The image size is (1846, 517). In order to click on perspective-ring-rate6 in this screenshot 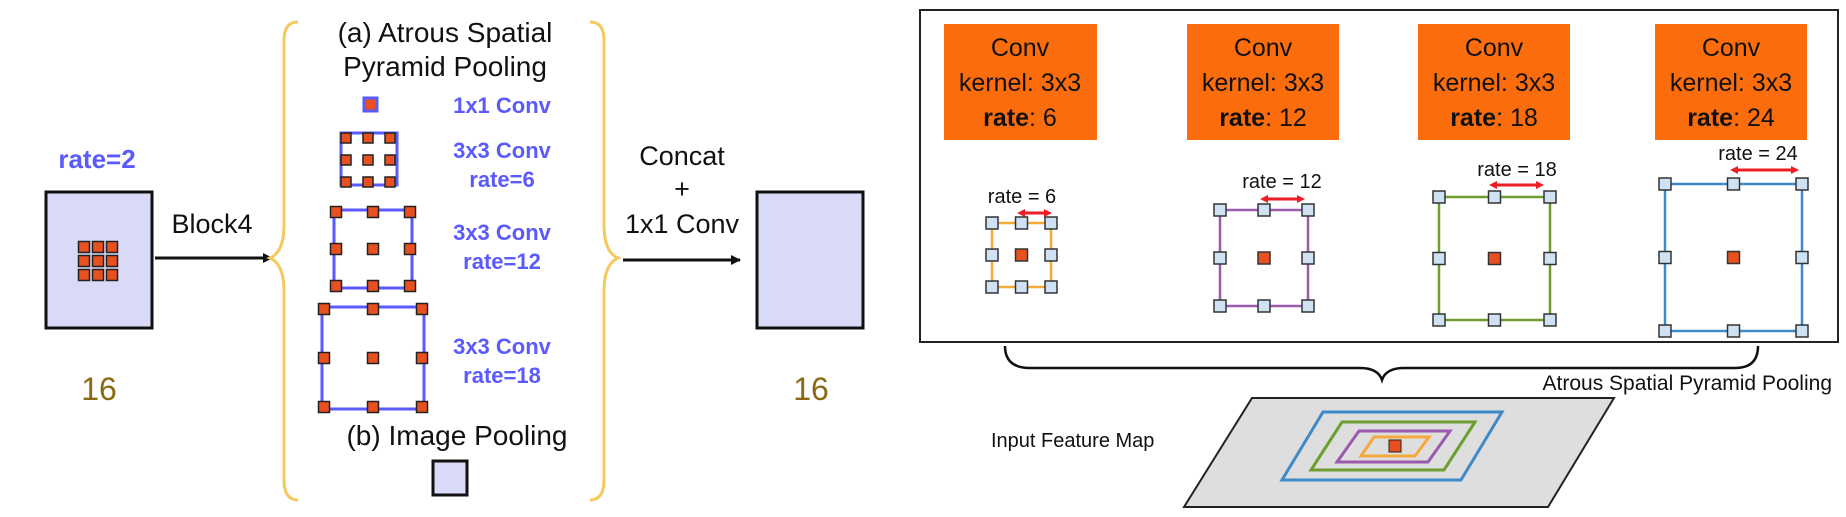, I will do `click(1395, 446)`.